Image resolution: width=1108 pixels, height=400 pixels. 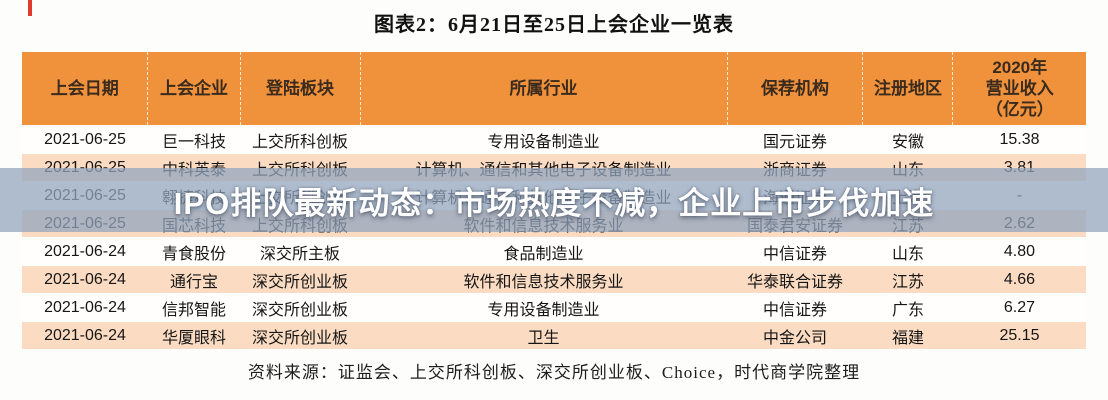 What do you see at coordinates (554, 203) in the screenshot?
I see `banner-headline: IPO排队最新动态：市场热度不减，企业上市步伐加速` at bounding box center [554, 203].